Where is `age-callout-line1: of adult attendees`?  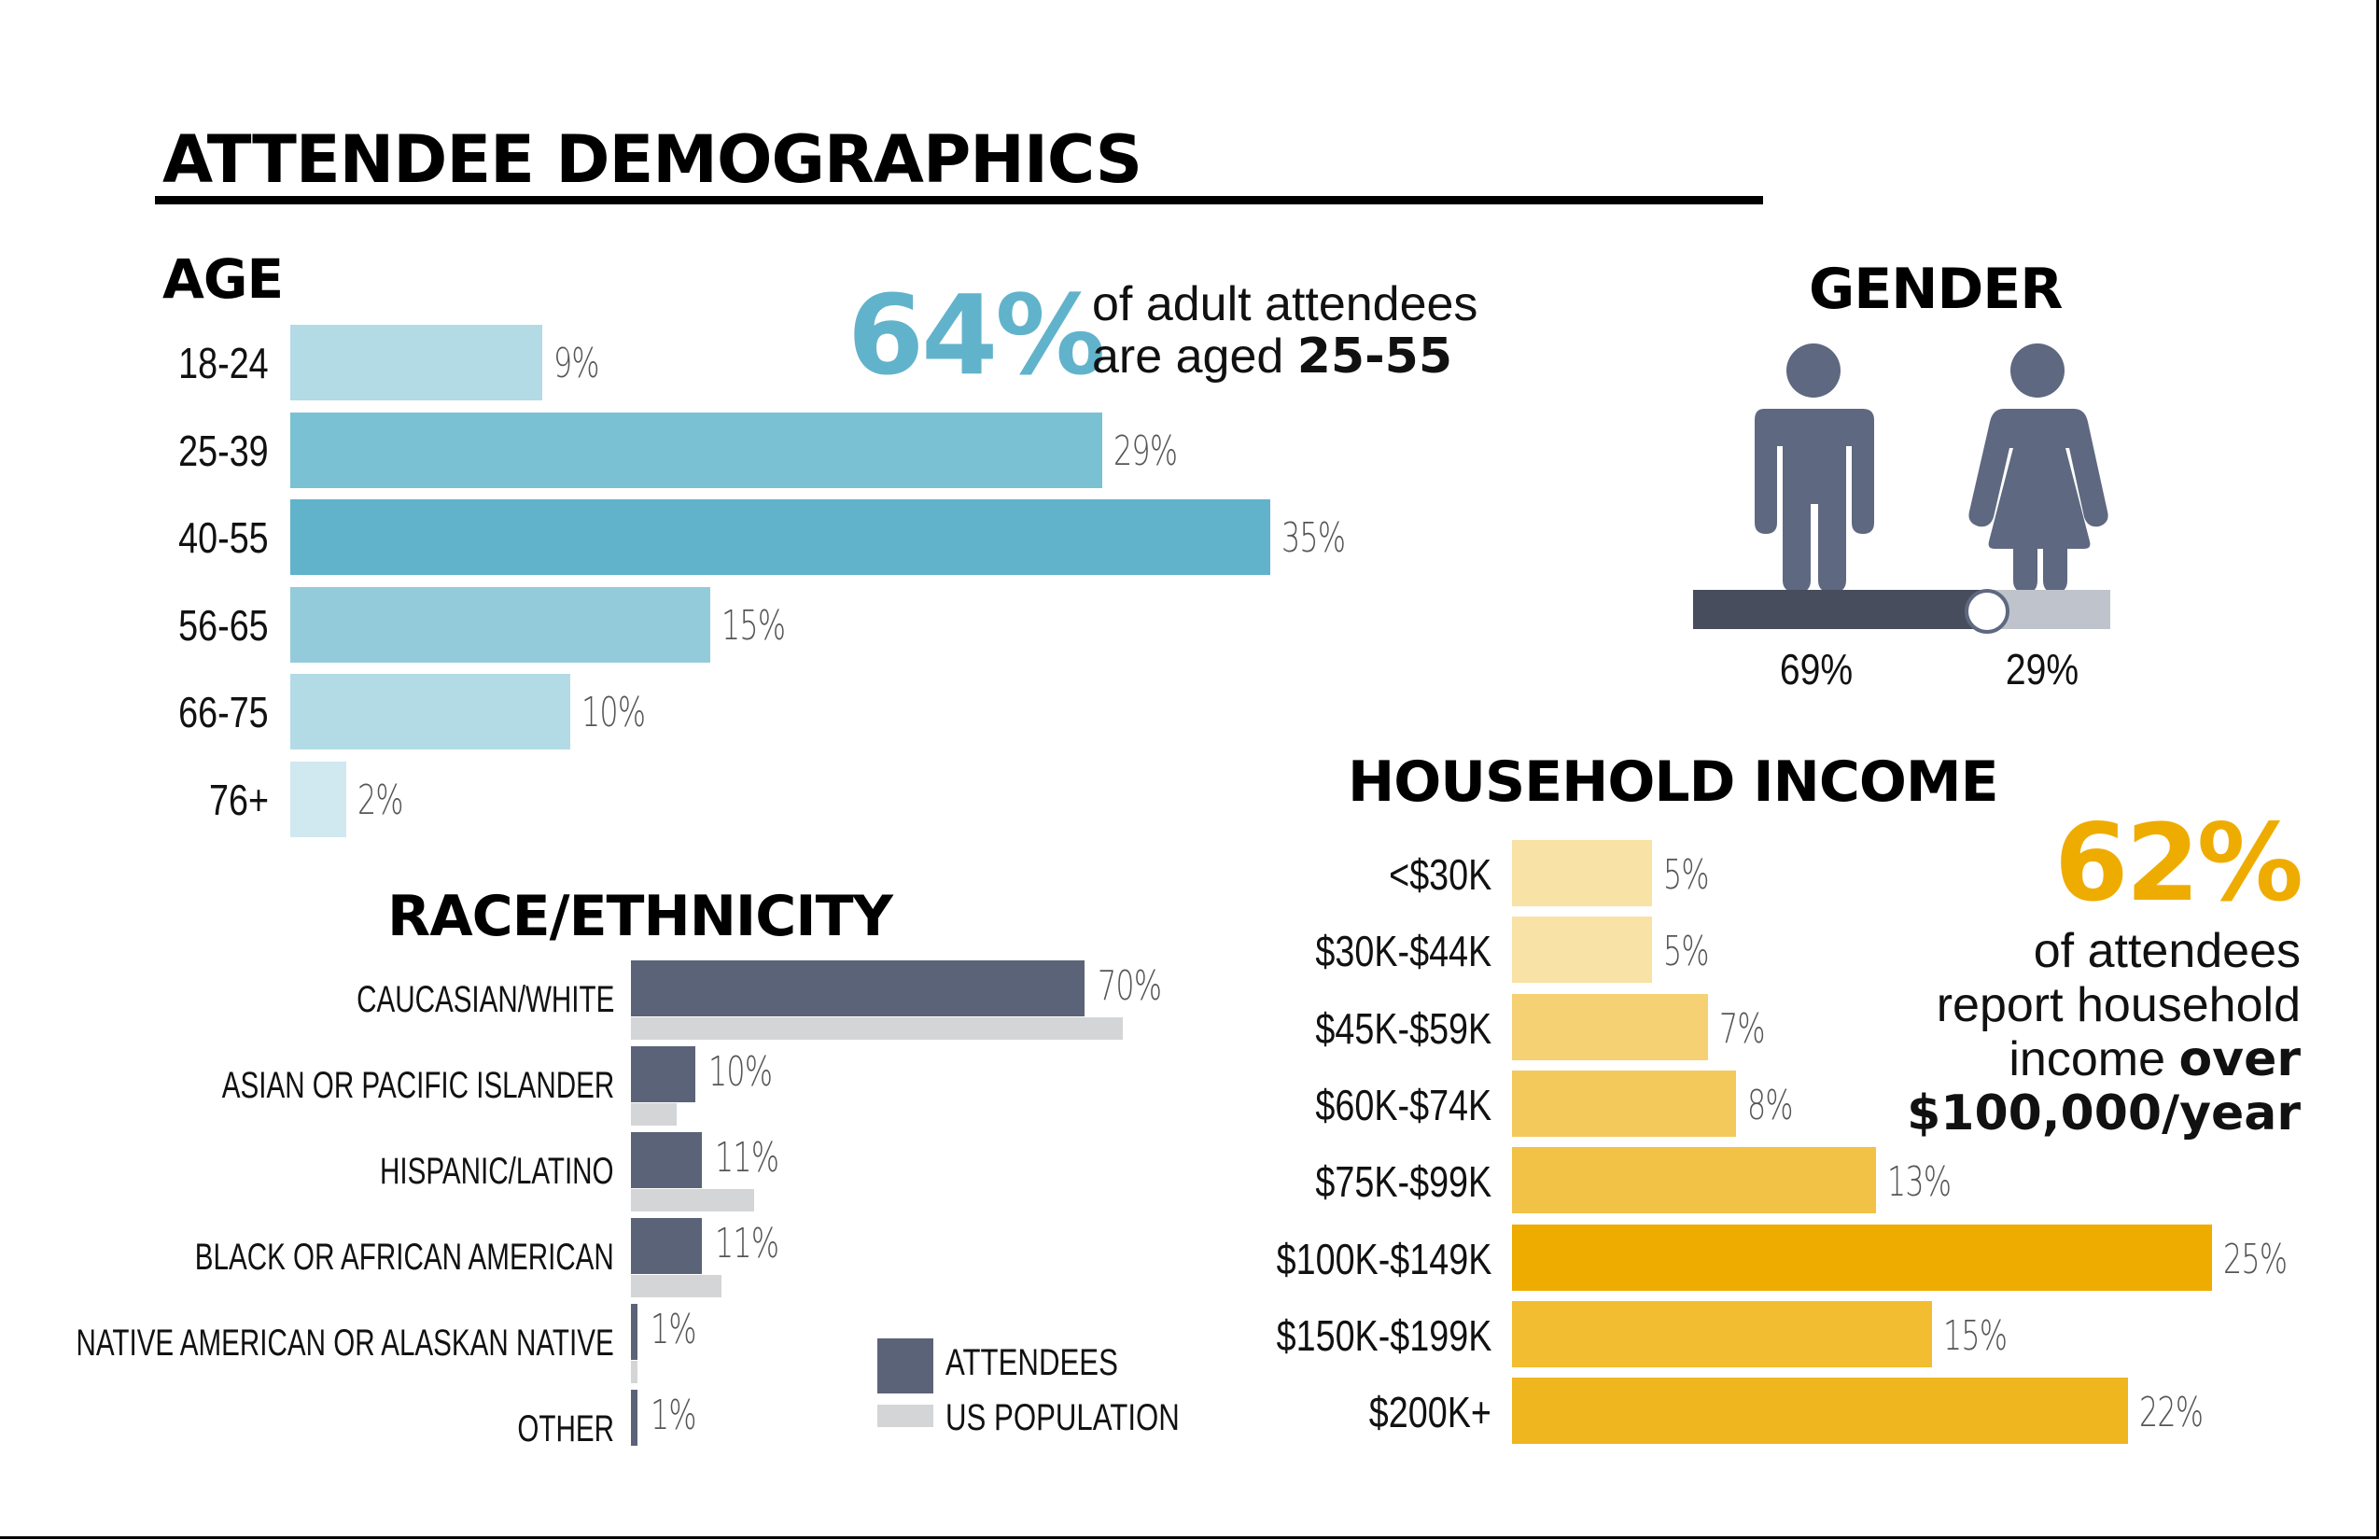 age-callout-line1: of adult attendees is located at coordinates (1285, 304).